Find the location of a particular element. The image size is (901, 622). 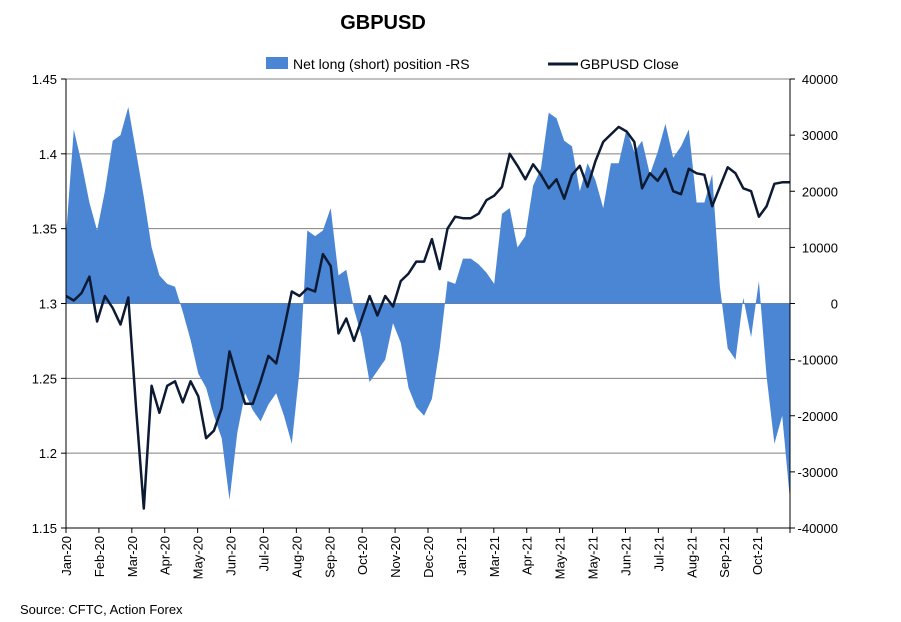

x-tick-label: Sep-20 is located at coordinates (329, 557).